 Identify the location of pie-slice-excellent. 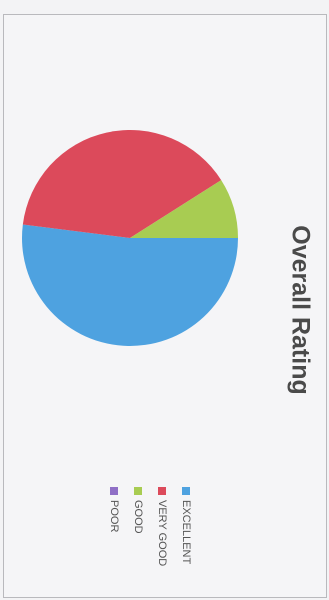
(130, 285).